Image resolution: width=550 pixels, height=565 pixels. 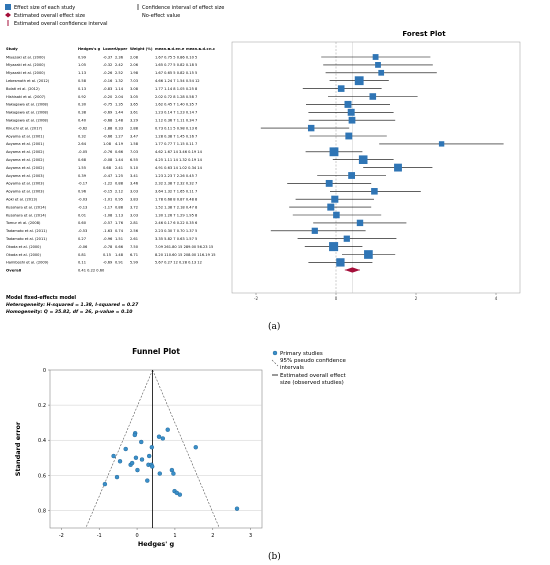 What do you see at coordinates (176, 89) in the screenshot?
I see `forest-study-stats: 1.77 1.14 8 1.05 0.25 8` at bounding box center [176, 89].